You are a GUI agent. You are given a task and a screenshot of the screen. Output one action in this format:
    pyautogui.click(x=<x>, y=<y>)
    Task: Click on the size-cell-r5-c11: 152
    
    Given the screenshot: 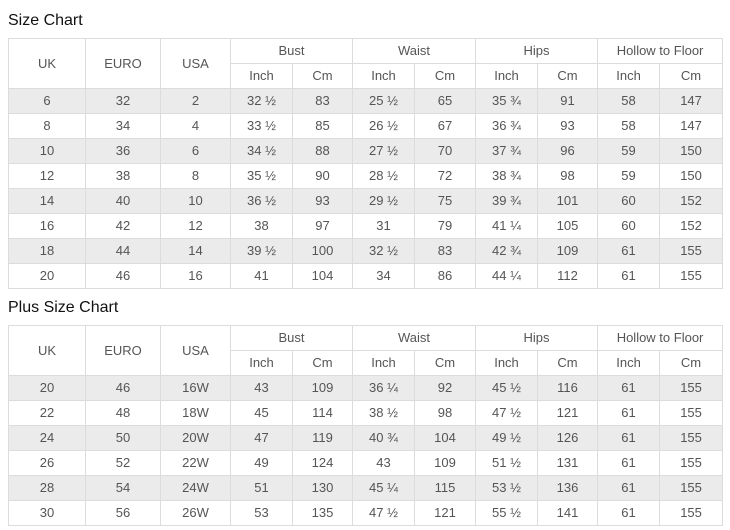 What is the action you would take?
    pyautogui.click(x=691, y=201)
    